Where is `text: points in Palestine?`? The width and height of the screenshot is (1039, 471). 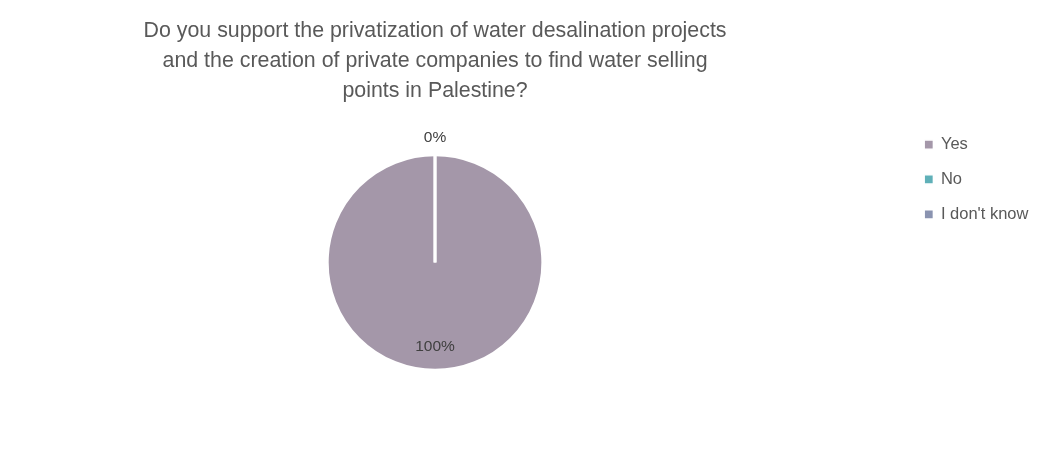
text: points in Palestine? is located at coordinates (435, 90).